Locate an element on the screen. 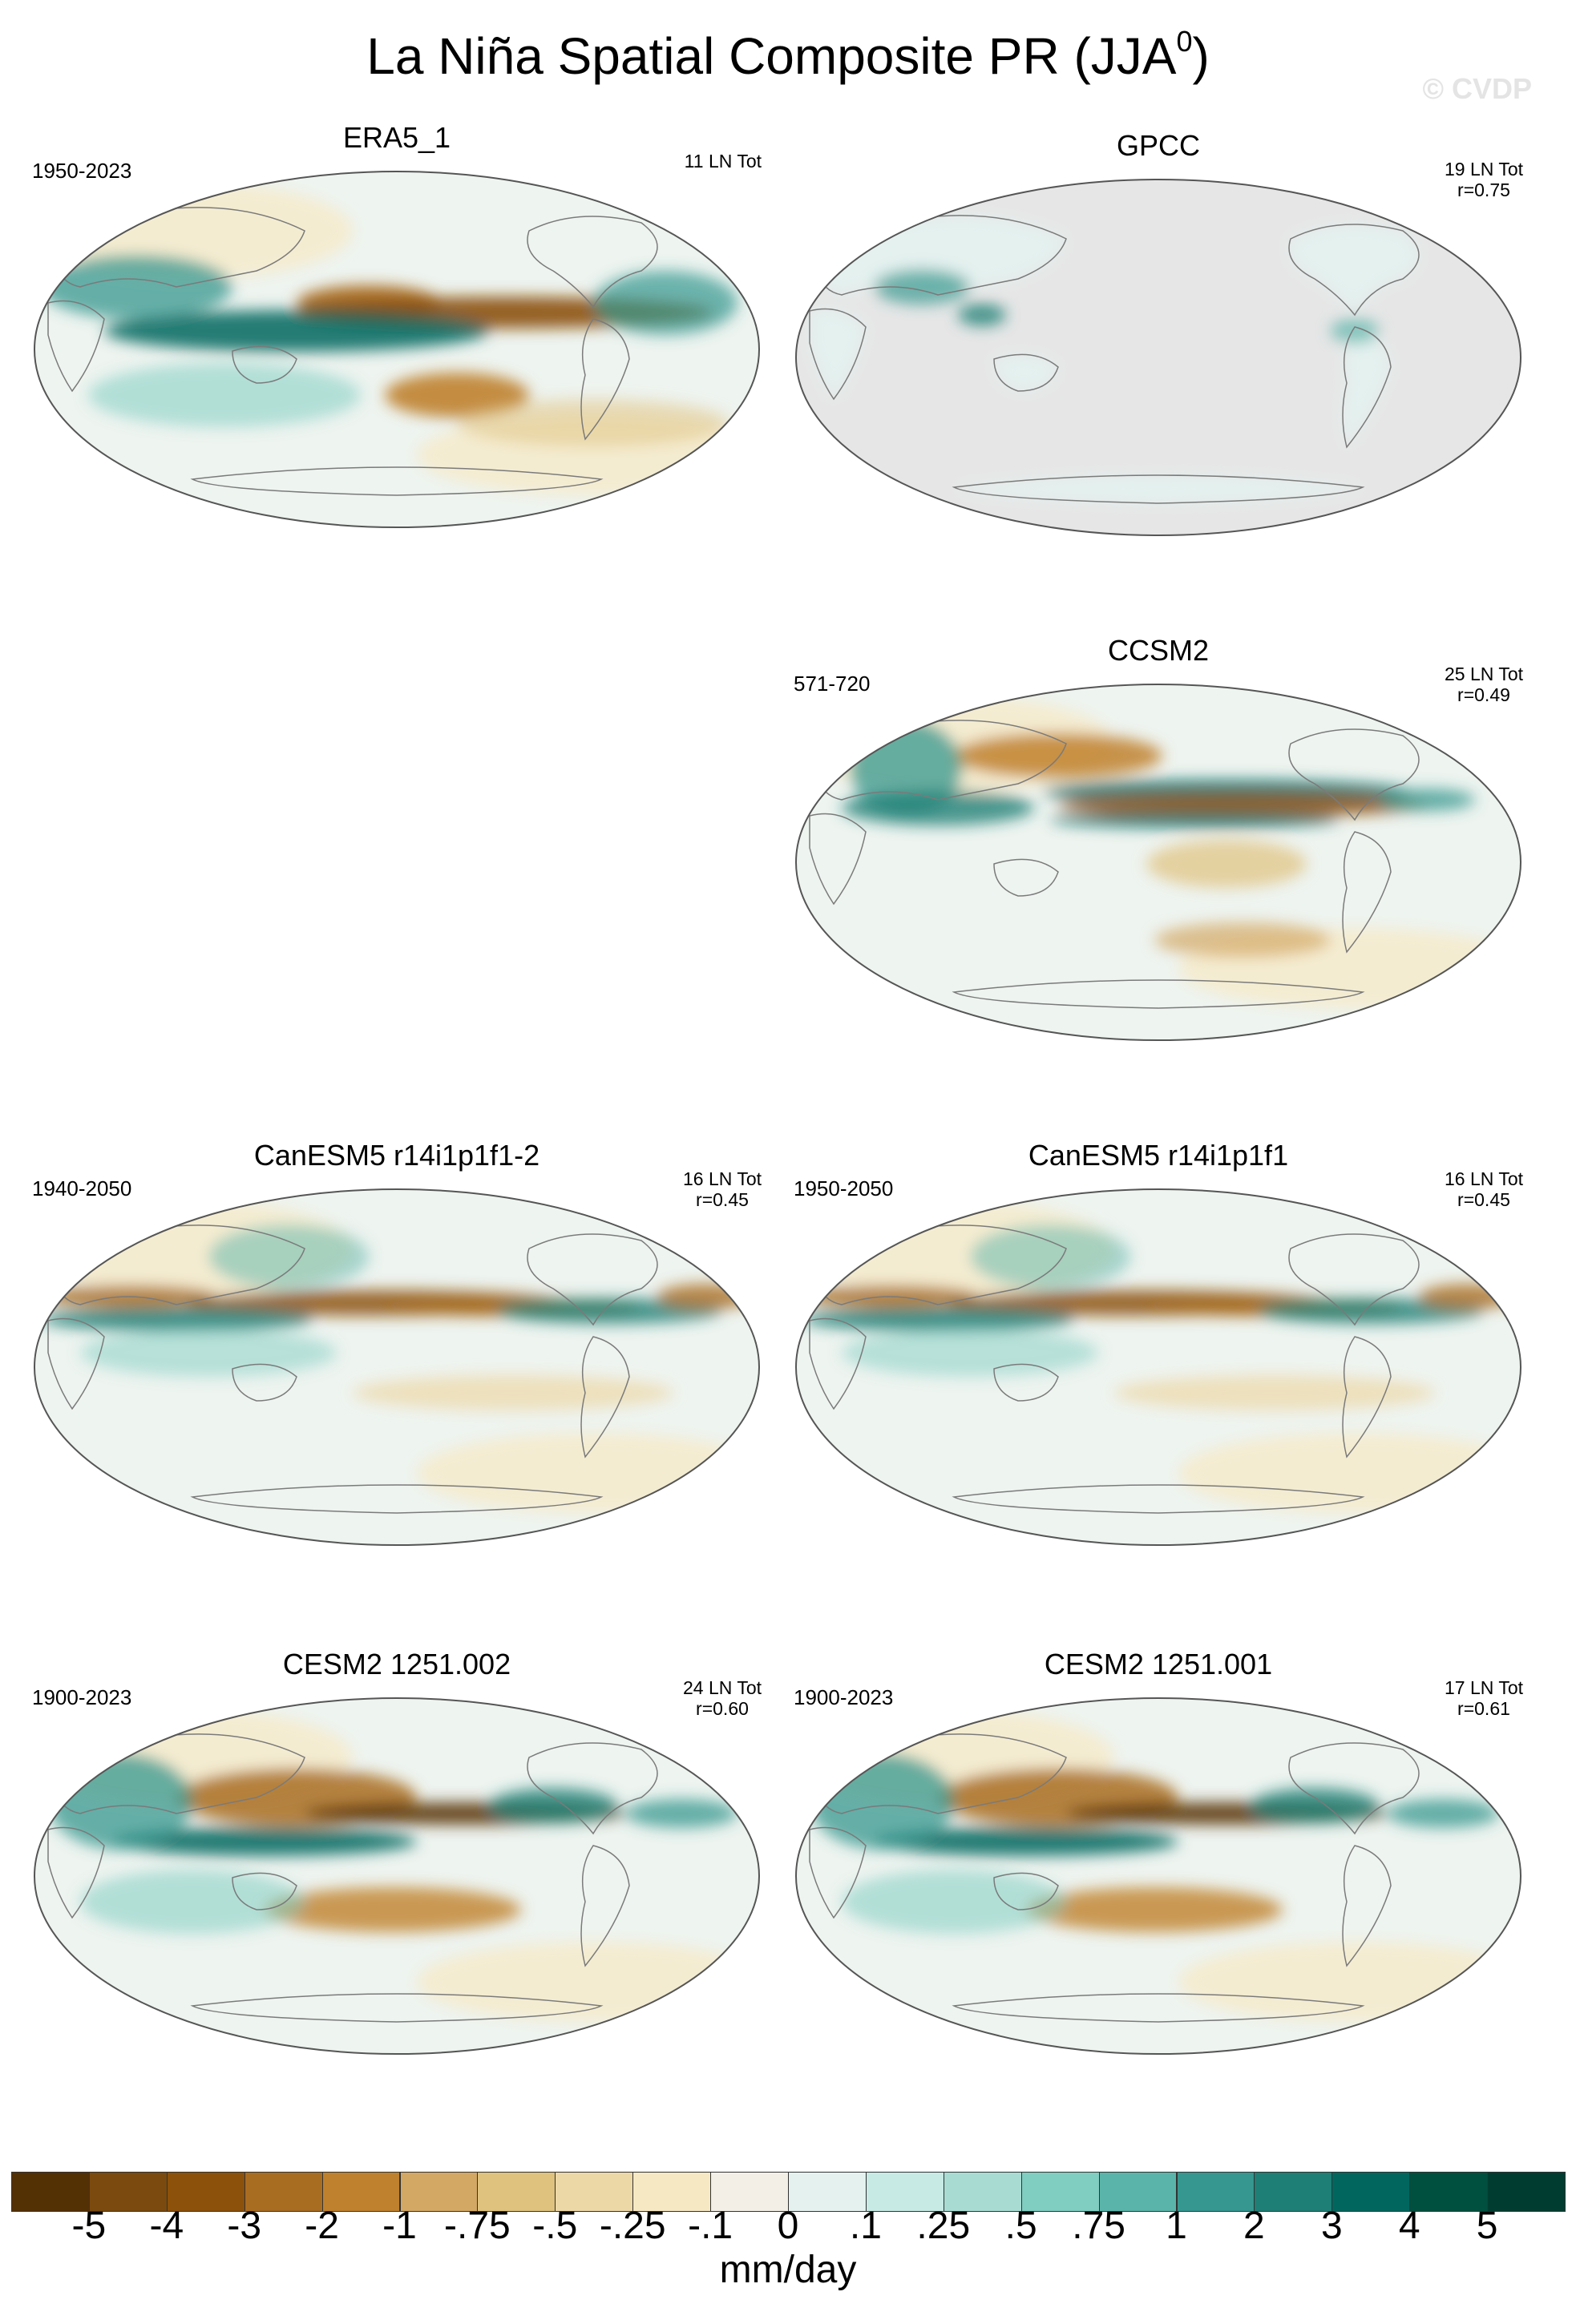  colorbar-tick-label: -2 is located at coordinates (322, 2226).